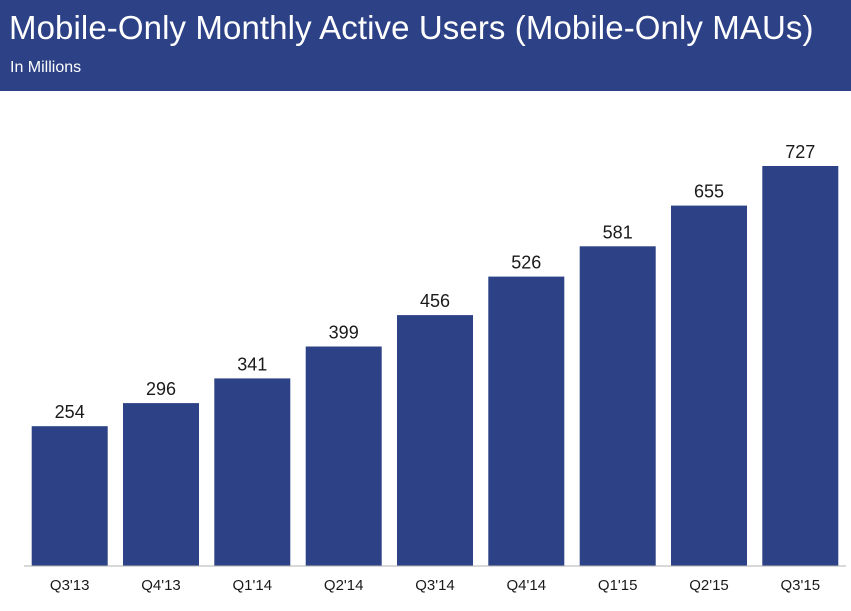  I want to click on value-label-Q4'13: 296, so click(161, 389).